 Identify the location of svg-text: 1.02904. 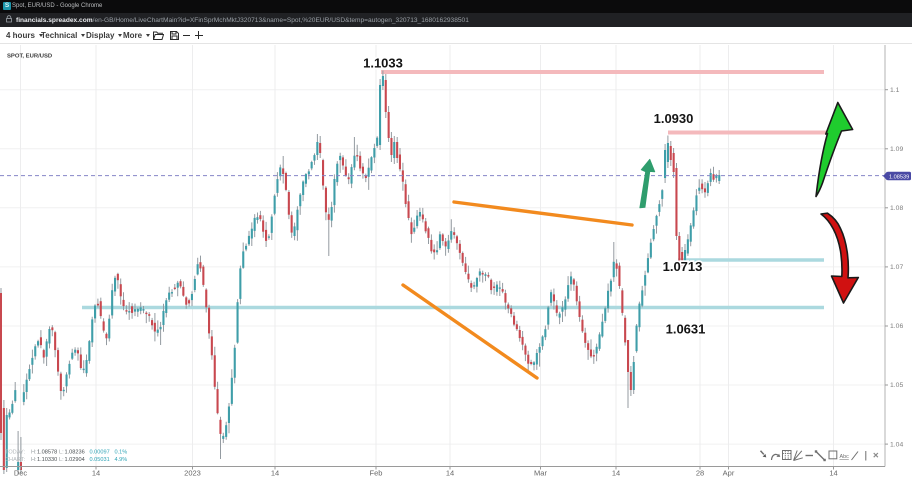
(75, 460).